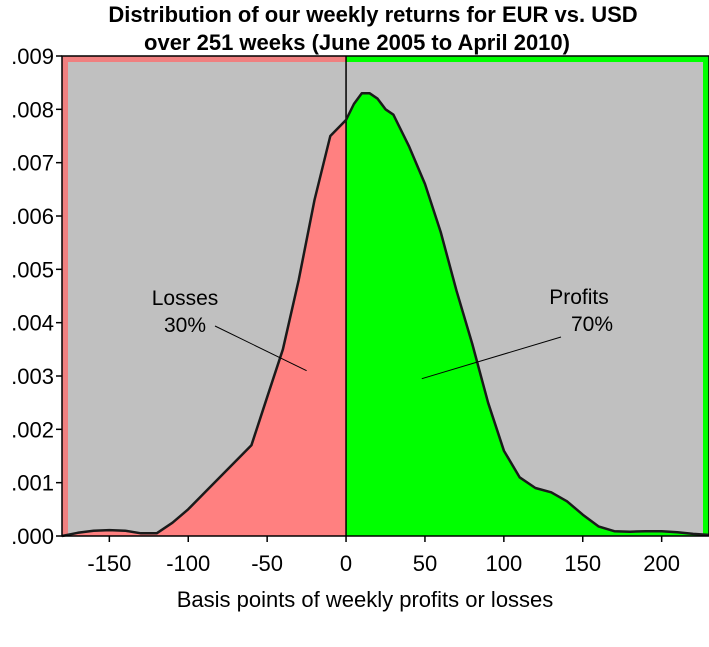 Image resolution: width=709 pixels, height=647 pixels. What do you see at coordinates (109, 563) in the screenshot?
I see `x-tick-label: -150` at bounding box center [109, 563].